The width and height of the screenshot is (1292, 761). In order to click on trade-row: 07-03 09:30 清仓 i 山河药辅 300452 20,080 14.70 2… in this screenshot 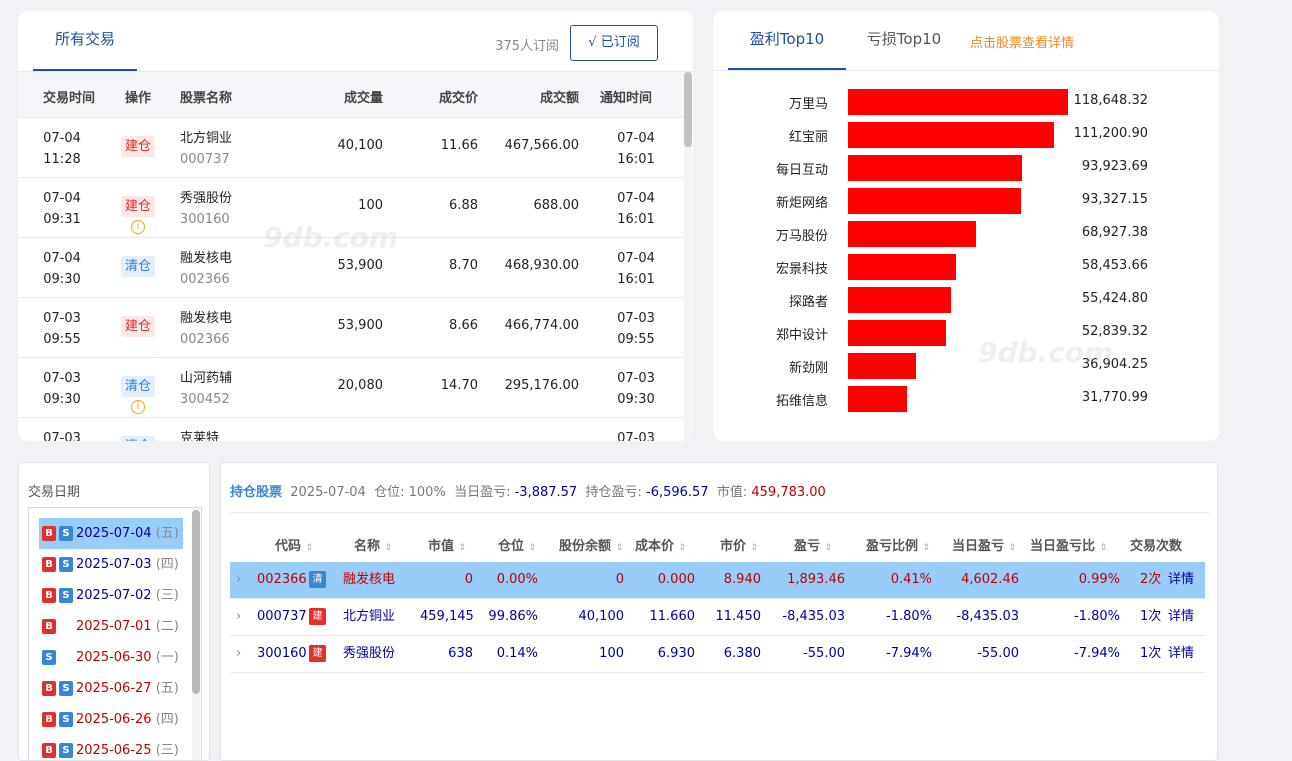, I will do `click(351, 388)`.